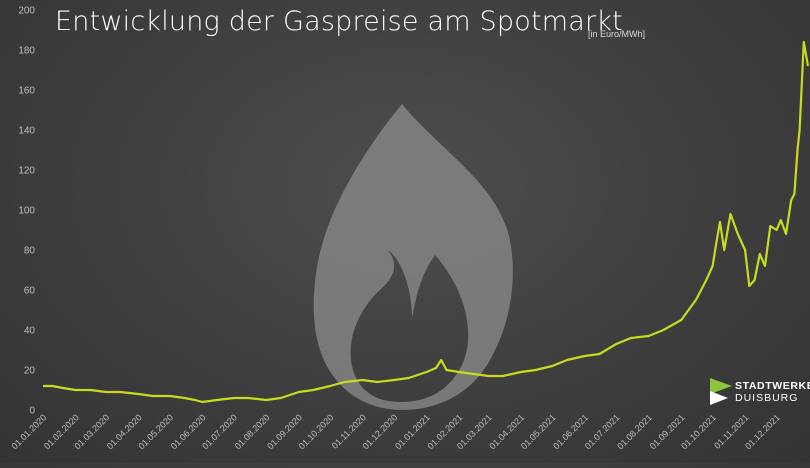  Describe the element at coordinates (339, 21) in the screenshot. I see `chart-title: Entwicklung der Gaspreise am Spotmarkt` at that location.